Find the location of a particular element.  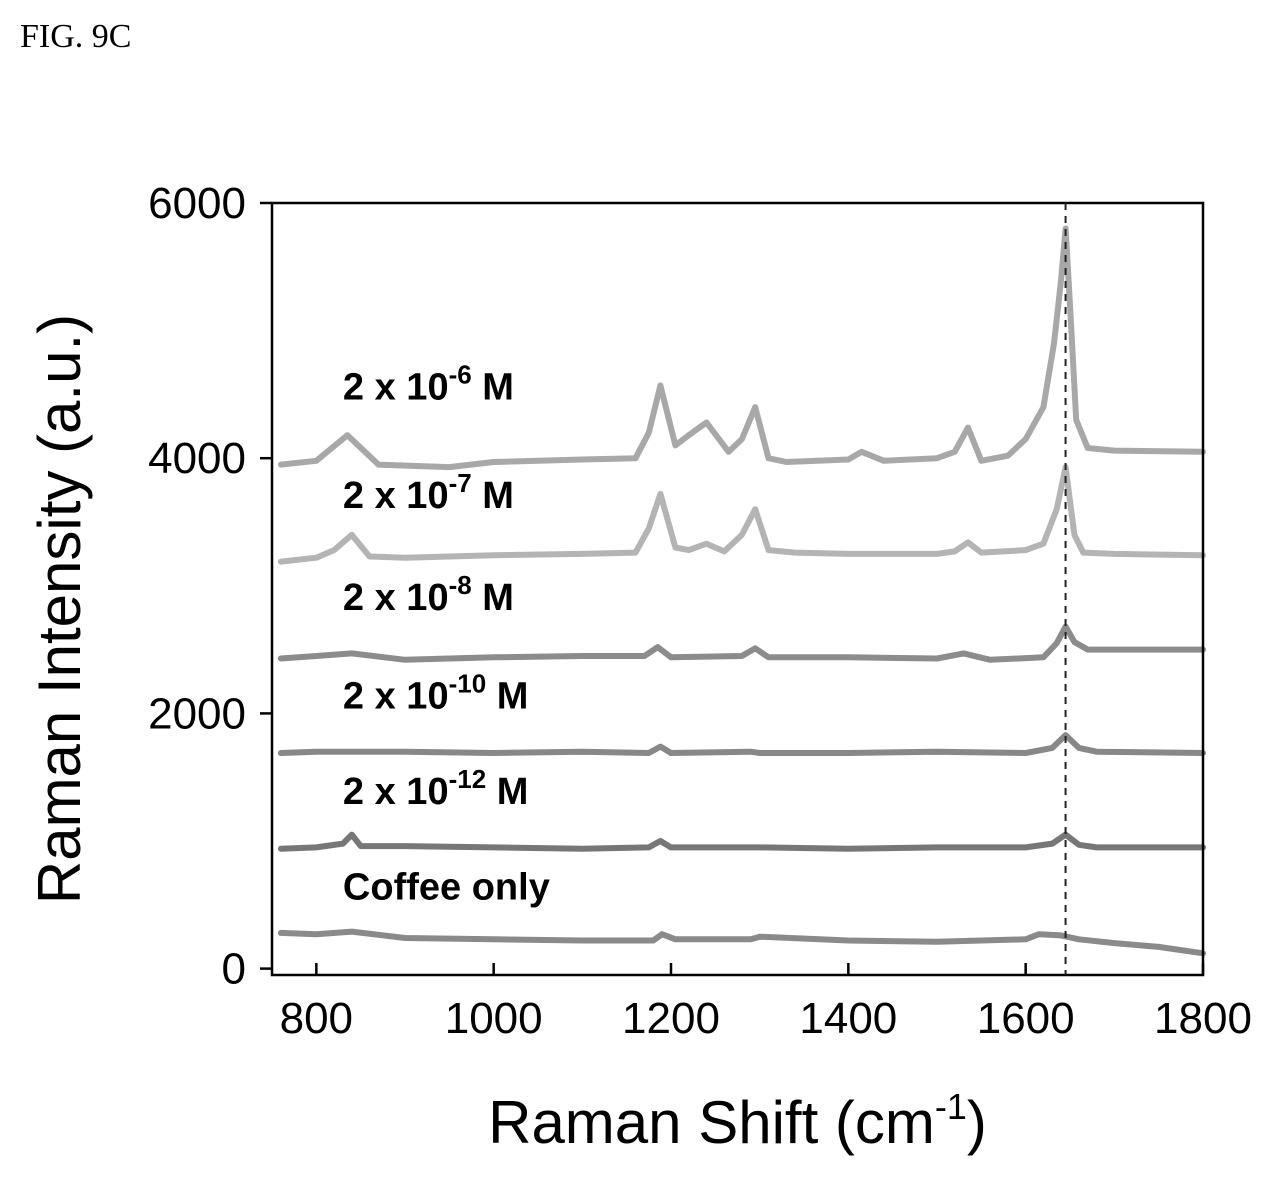

x-tick-label: 1200 is located at coordinates (671, 1018).